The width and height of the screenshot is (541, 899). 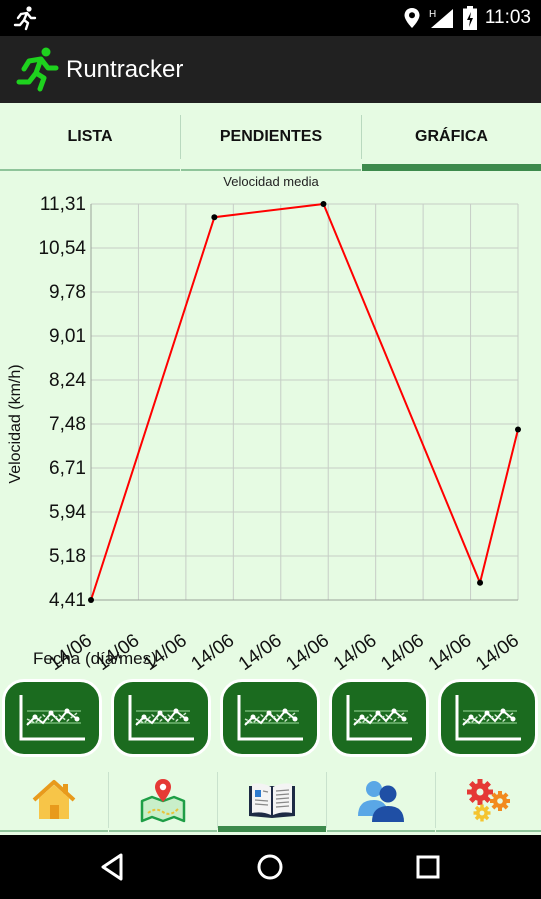 I want to click on users-icon, so click(x=381, y=801).